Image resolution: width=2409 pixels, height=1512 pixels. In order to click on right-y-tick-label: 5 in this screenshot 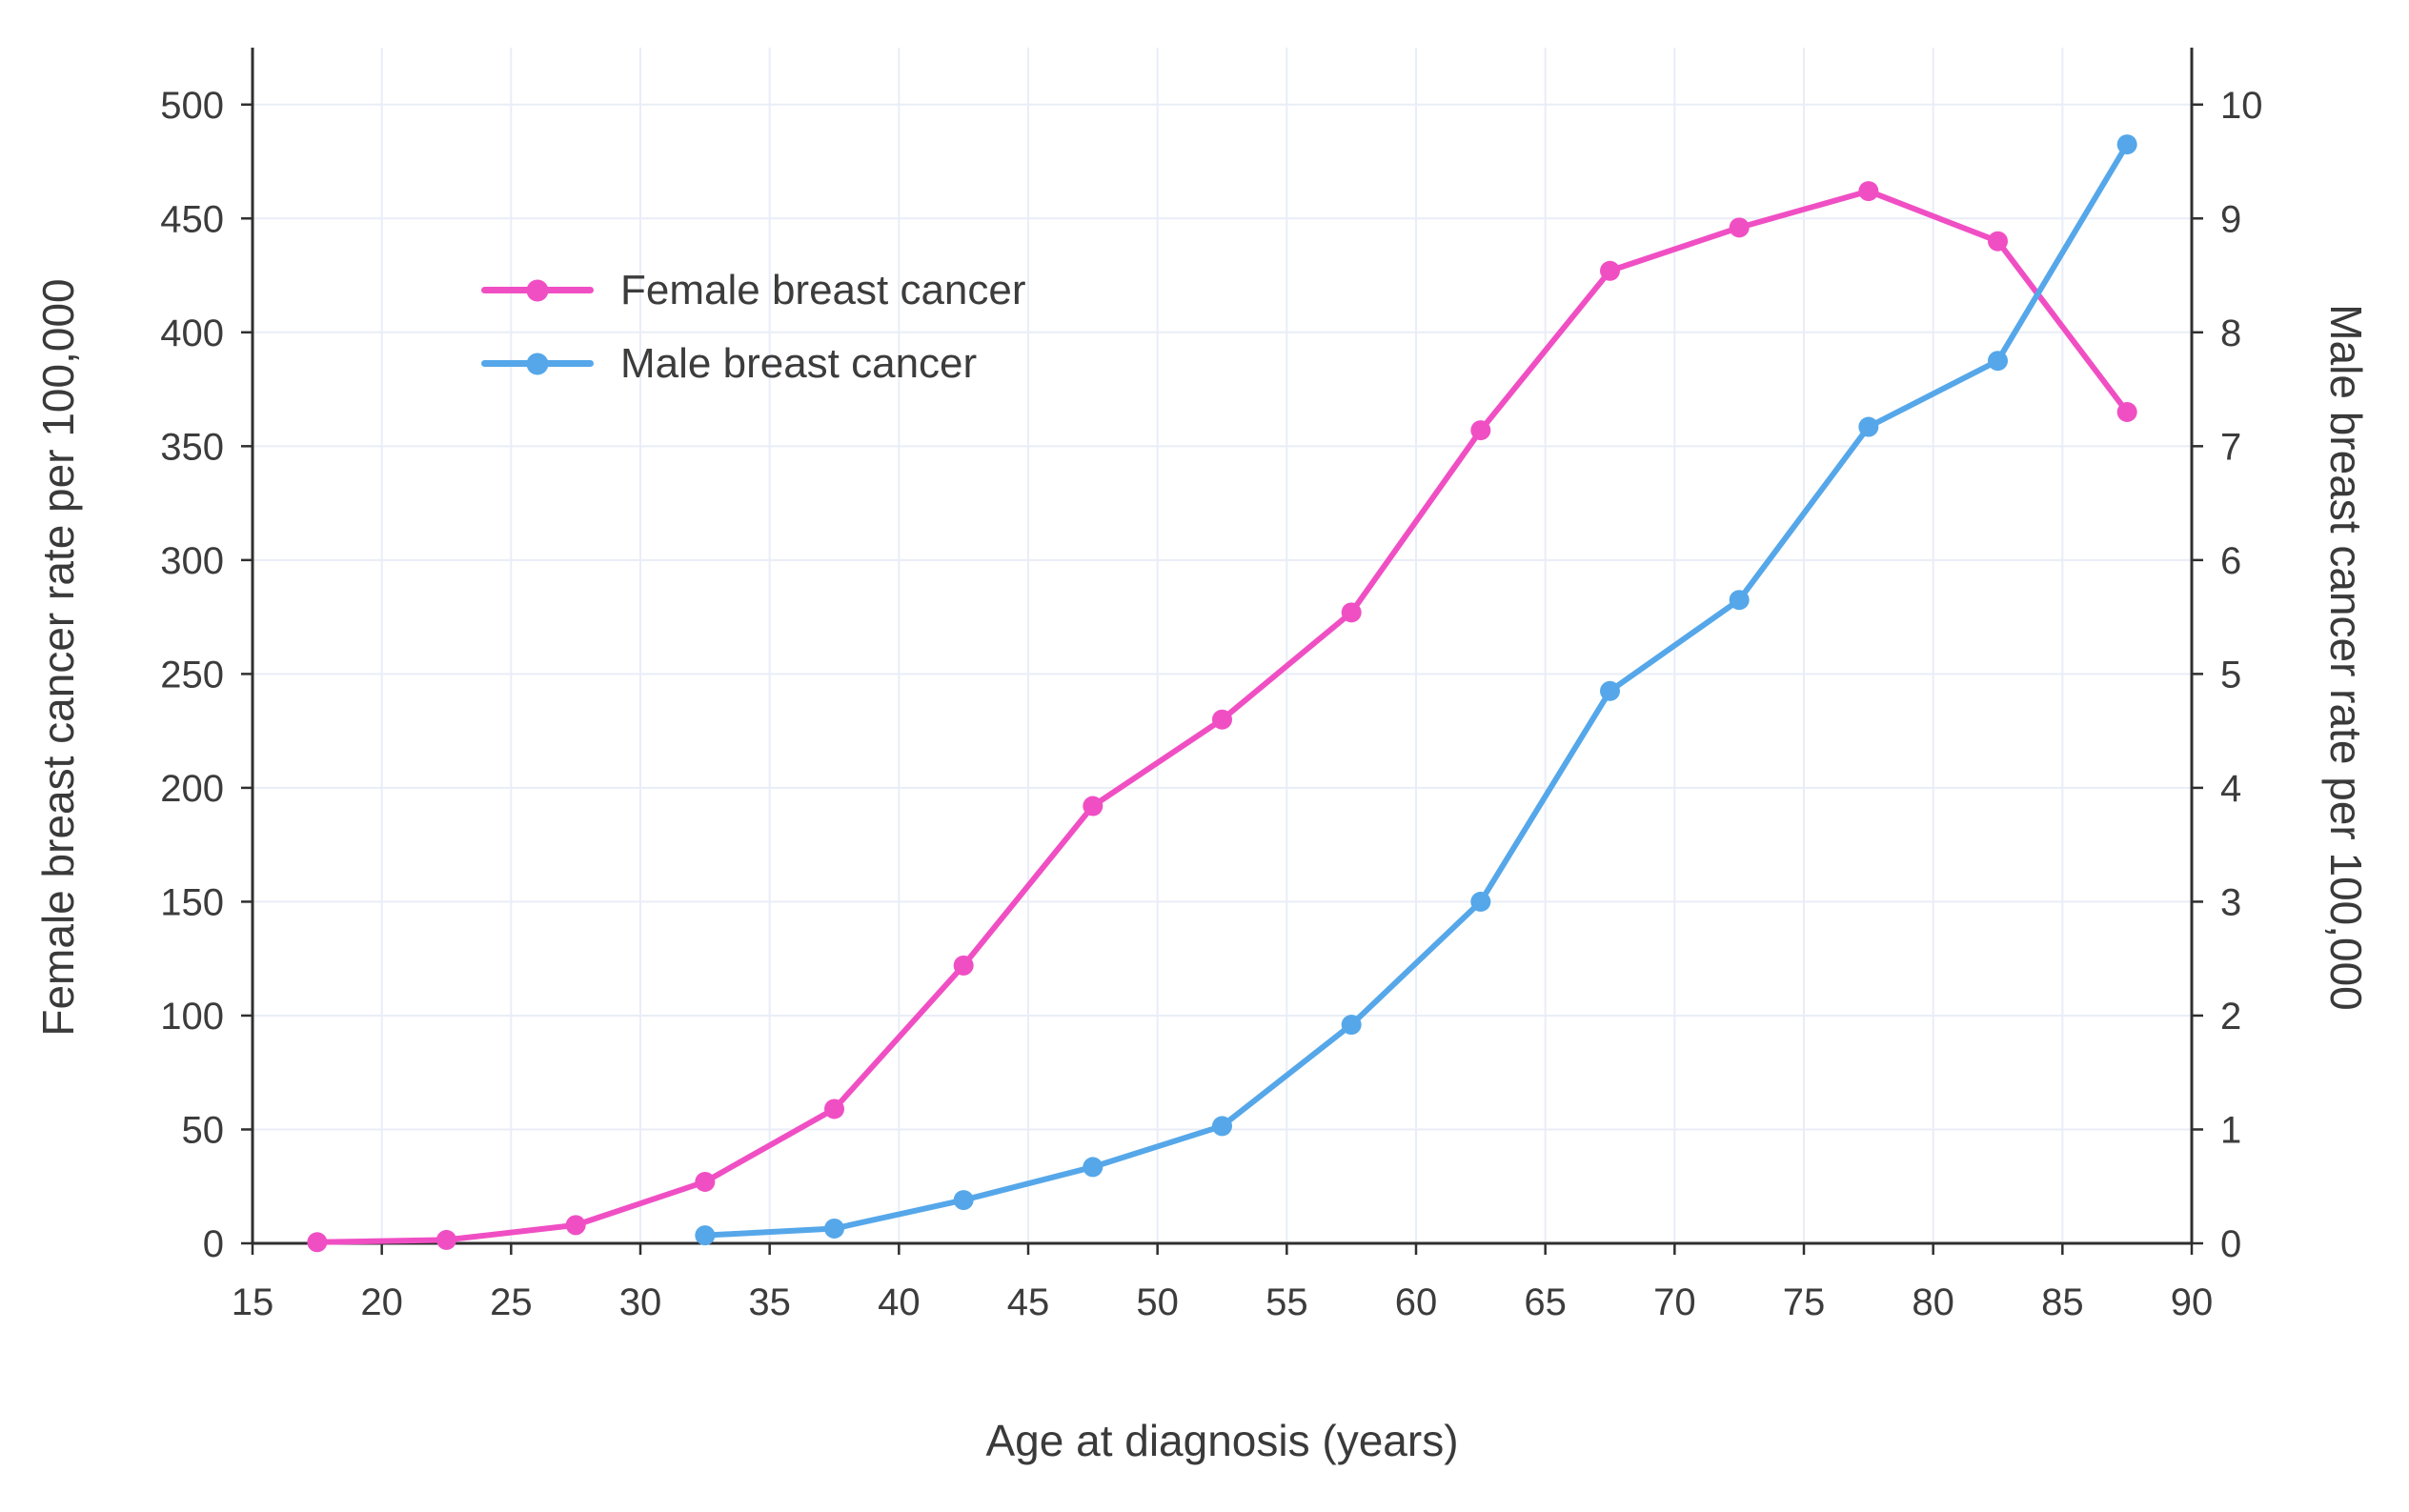, I will do `click(2230, 675)`.